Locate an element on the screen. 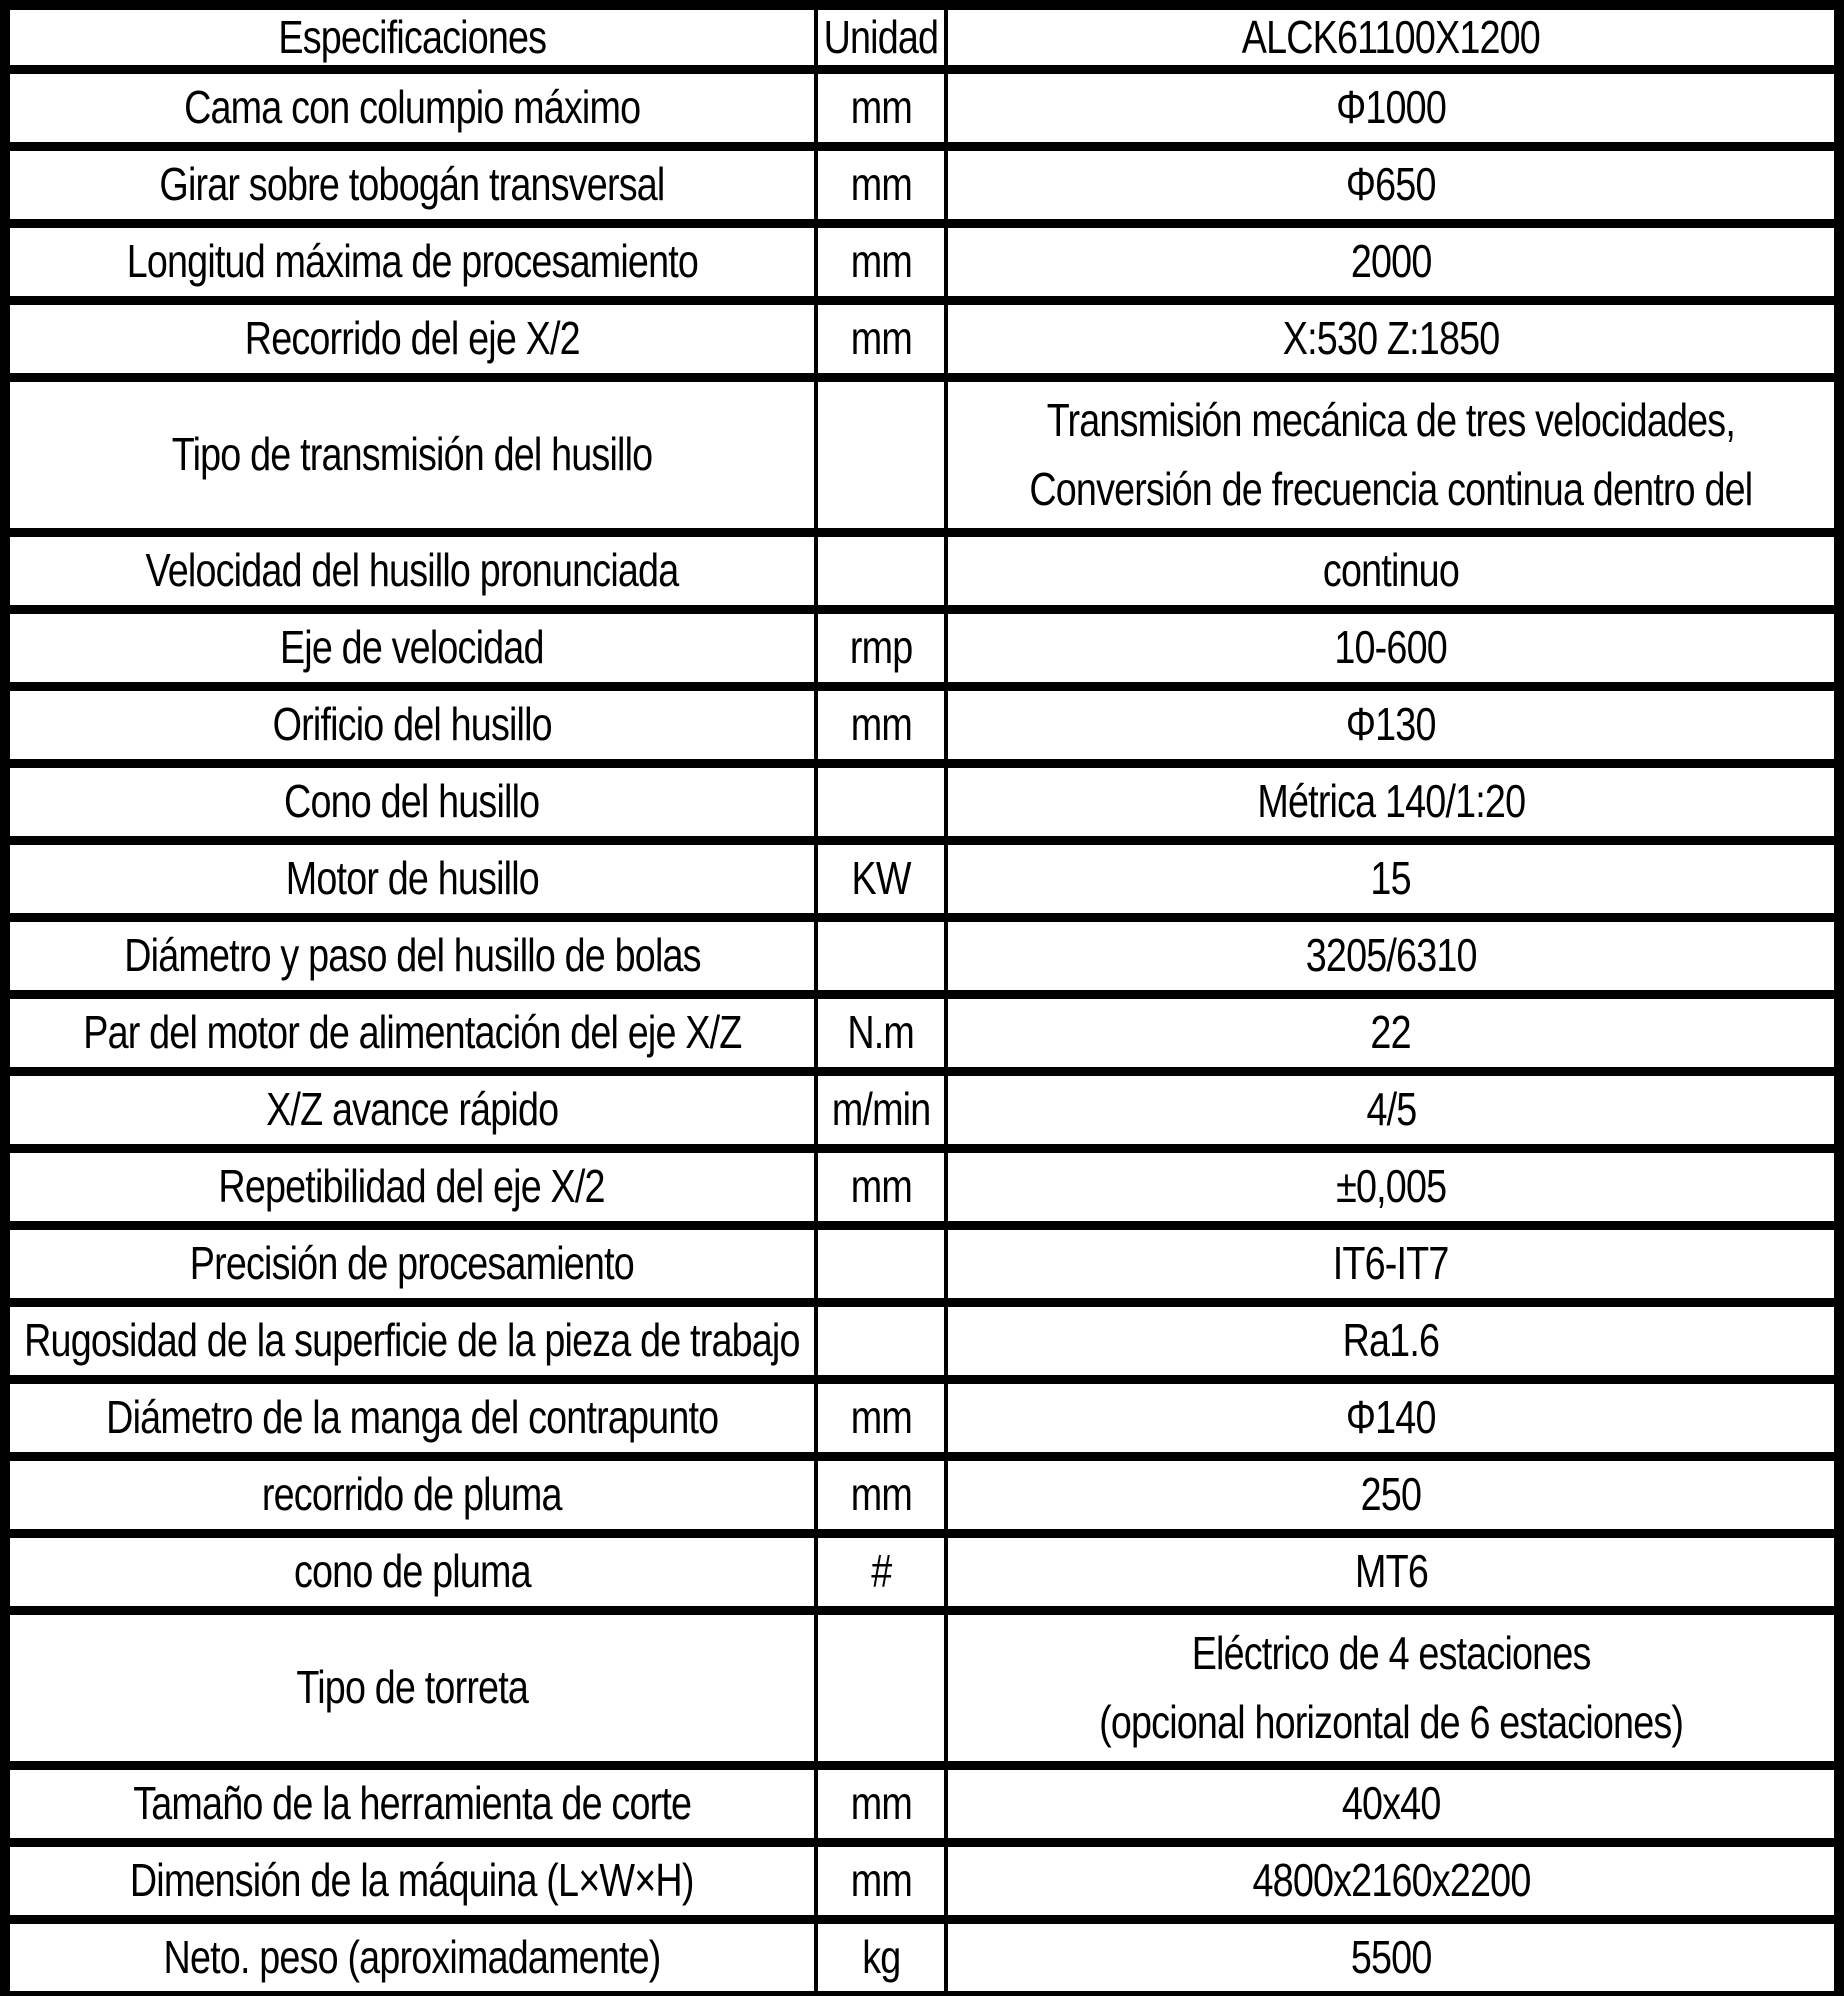  spec-value: 3205/6310 is located at coordinates (1391, 955).